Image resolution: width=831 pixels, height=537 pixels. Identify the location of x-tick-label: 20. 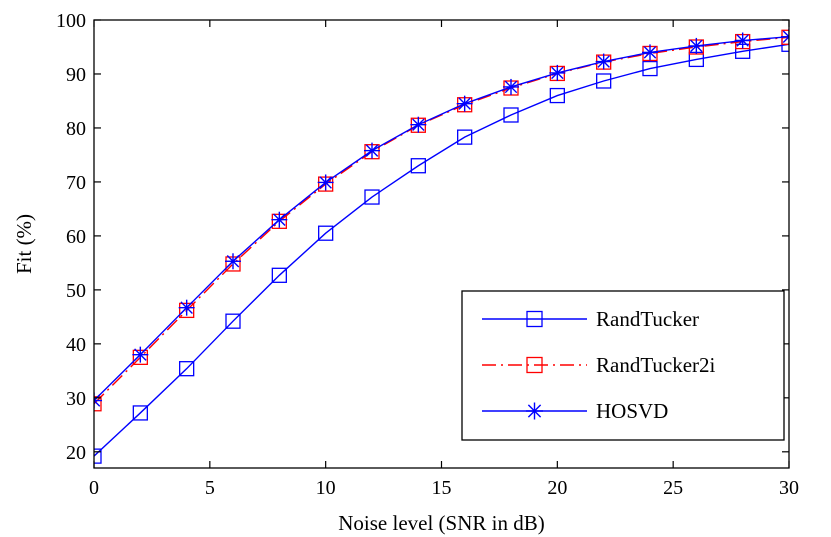
(557, 488).